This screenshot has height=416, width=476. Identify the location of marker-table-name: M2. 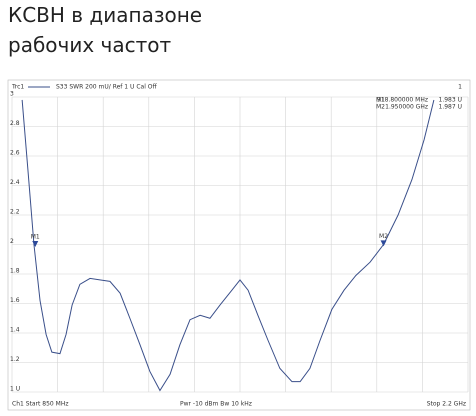
(380, 107).